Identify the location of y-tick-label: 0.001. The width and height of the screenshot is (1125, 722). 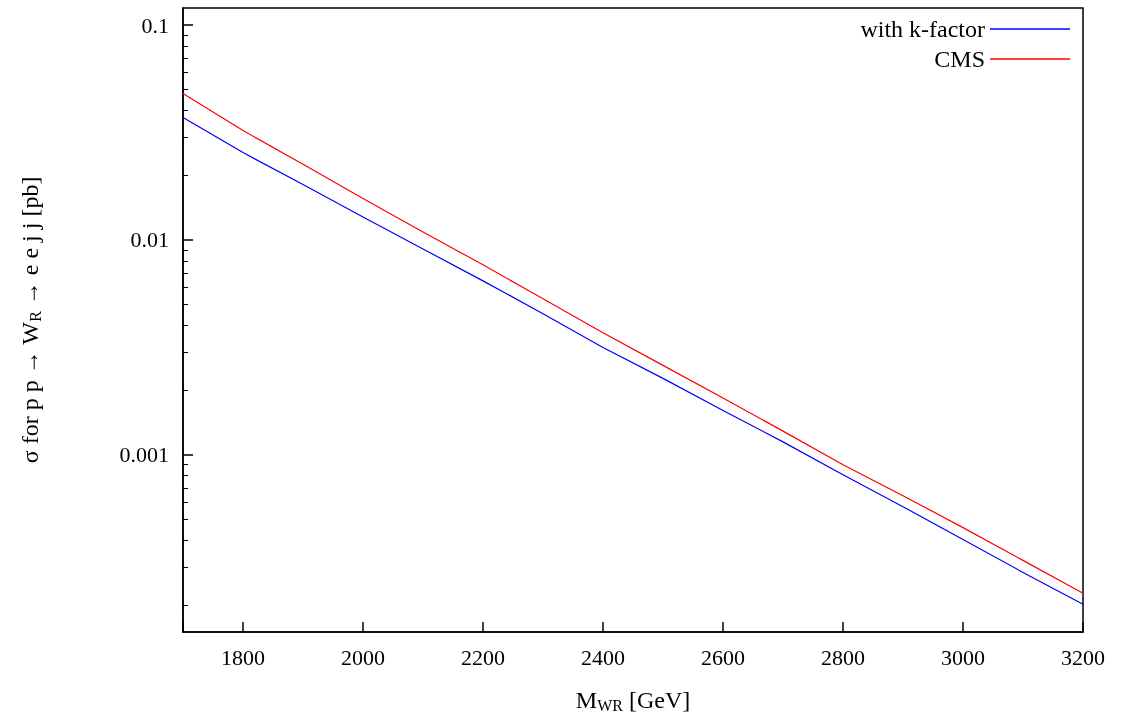
(144, 455).